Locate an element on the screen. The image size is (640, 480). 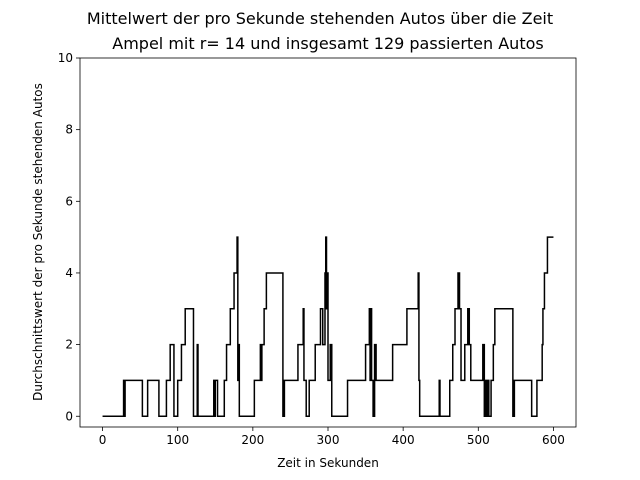
y-tick-label: 2 is located at coordinates (69, 345).